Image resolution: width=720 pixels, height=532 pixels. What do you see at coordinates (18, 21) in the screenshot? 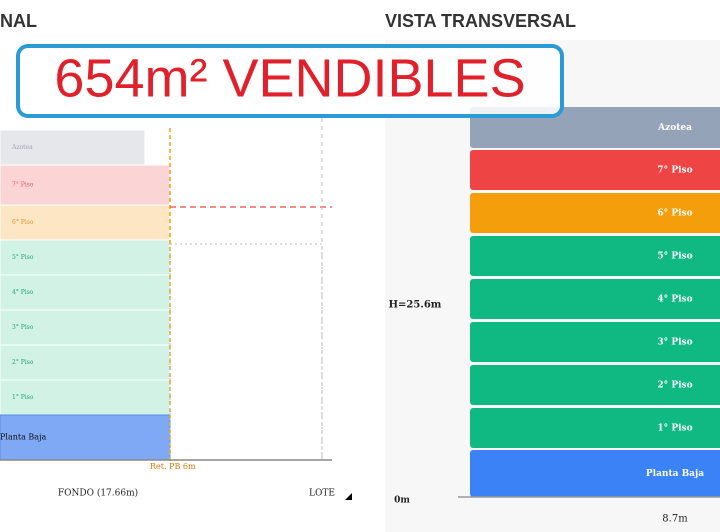
I see `left-title: NAL` at bounding box center [18, 21].